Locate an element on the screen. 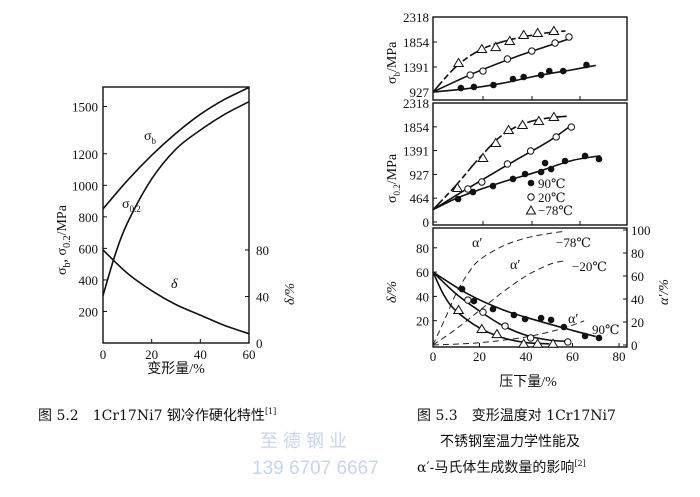 Image resolution: width=700 pixels, height=497 pixels. sigma-b-curve-label: σb is located at coordinates (150, 137).